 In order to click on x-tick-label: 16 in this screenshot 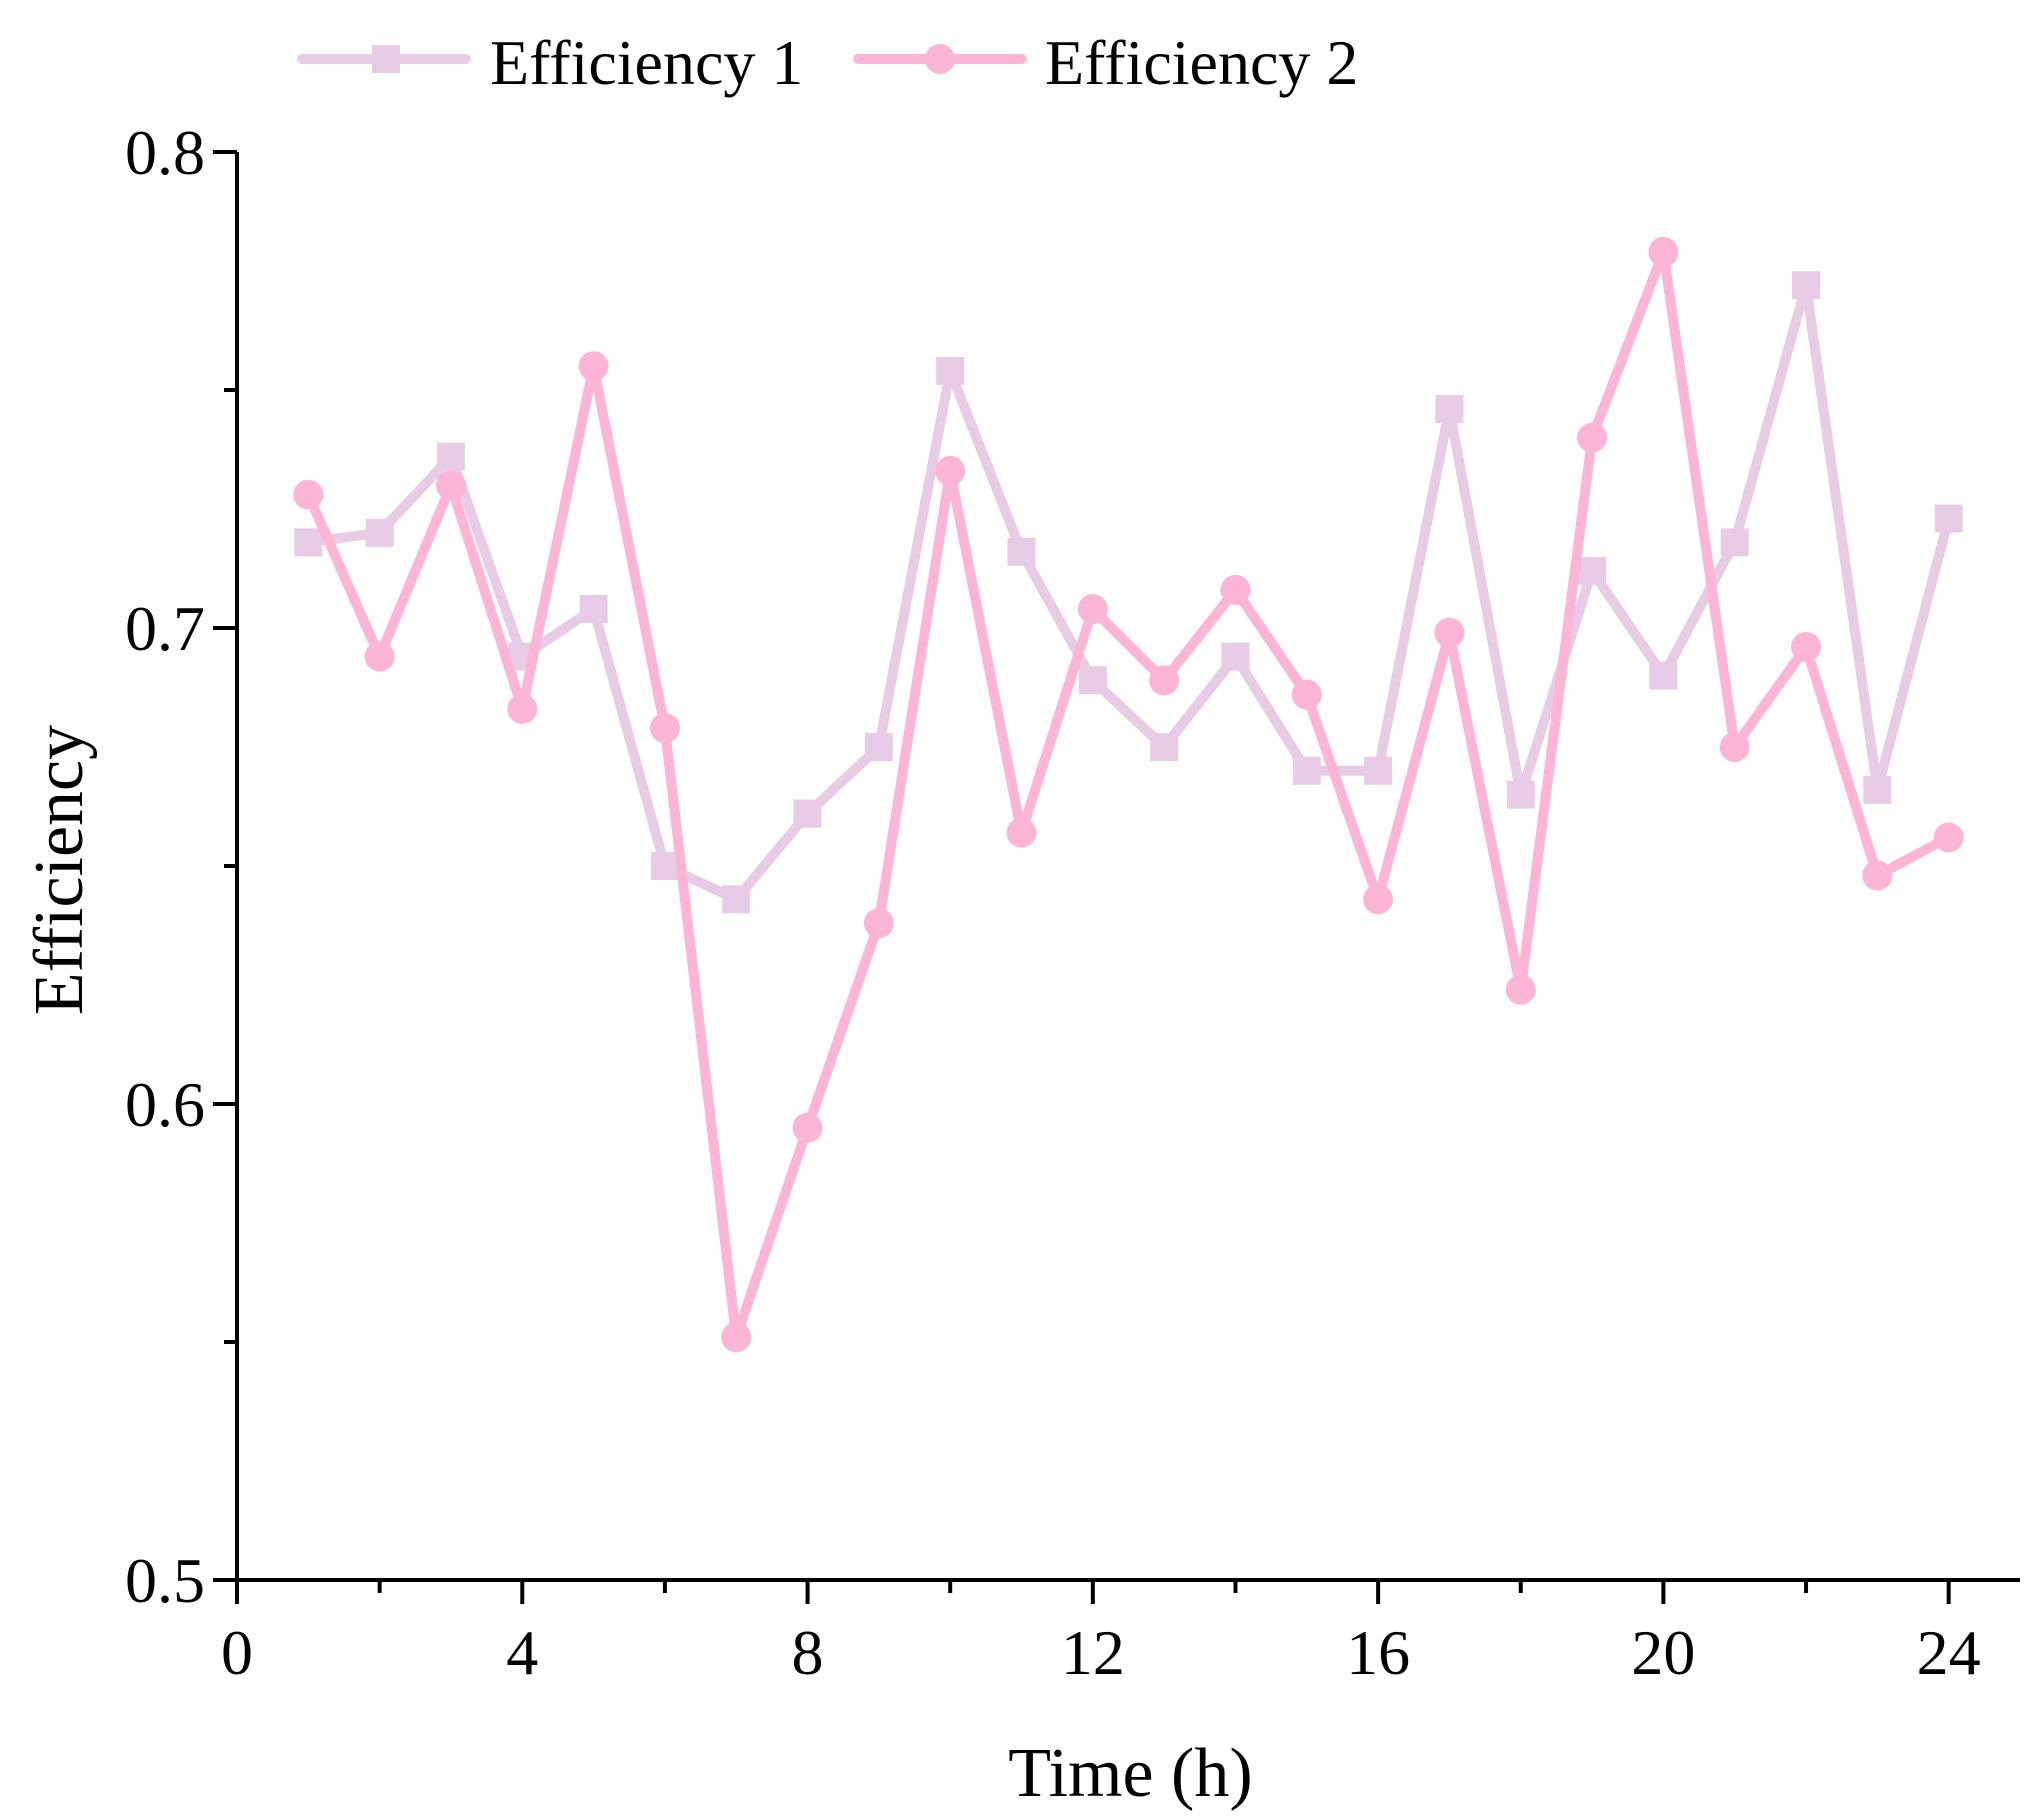, I will do `click(1378, 1652)`.